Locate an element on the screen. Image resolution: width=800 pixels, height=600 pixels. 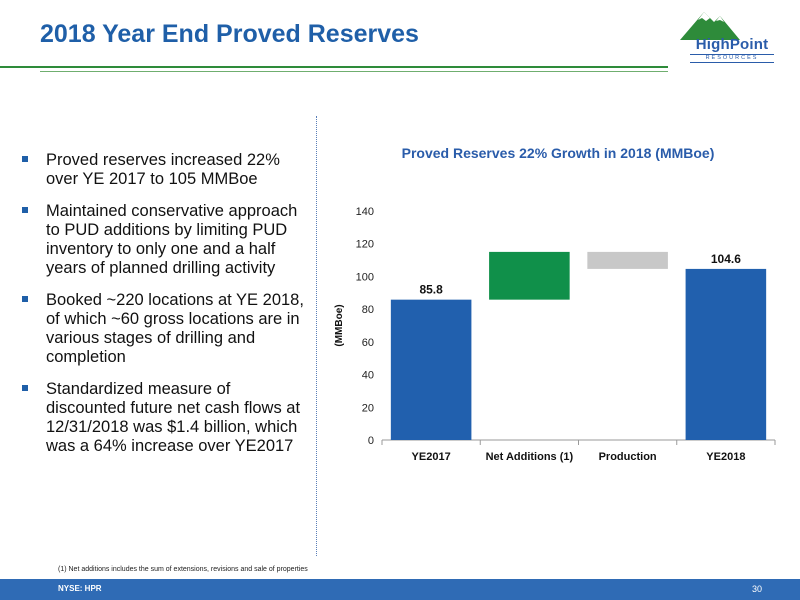
bar-ye2017 is located at coordinates (431, 369).